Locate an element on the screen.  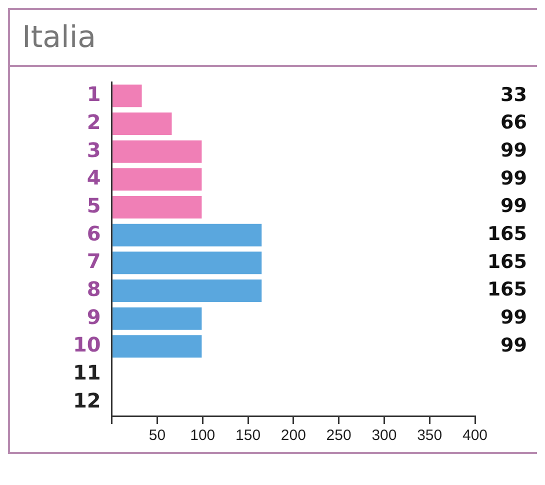
x-tick-label: 400 is located at coordinates (475, 435).